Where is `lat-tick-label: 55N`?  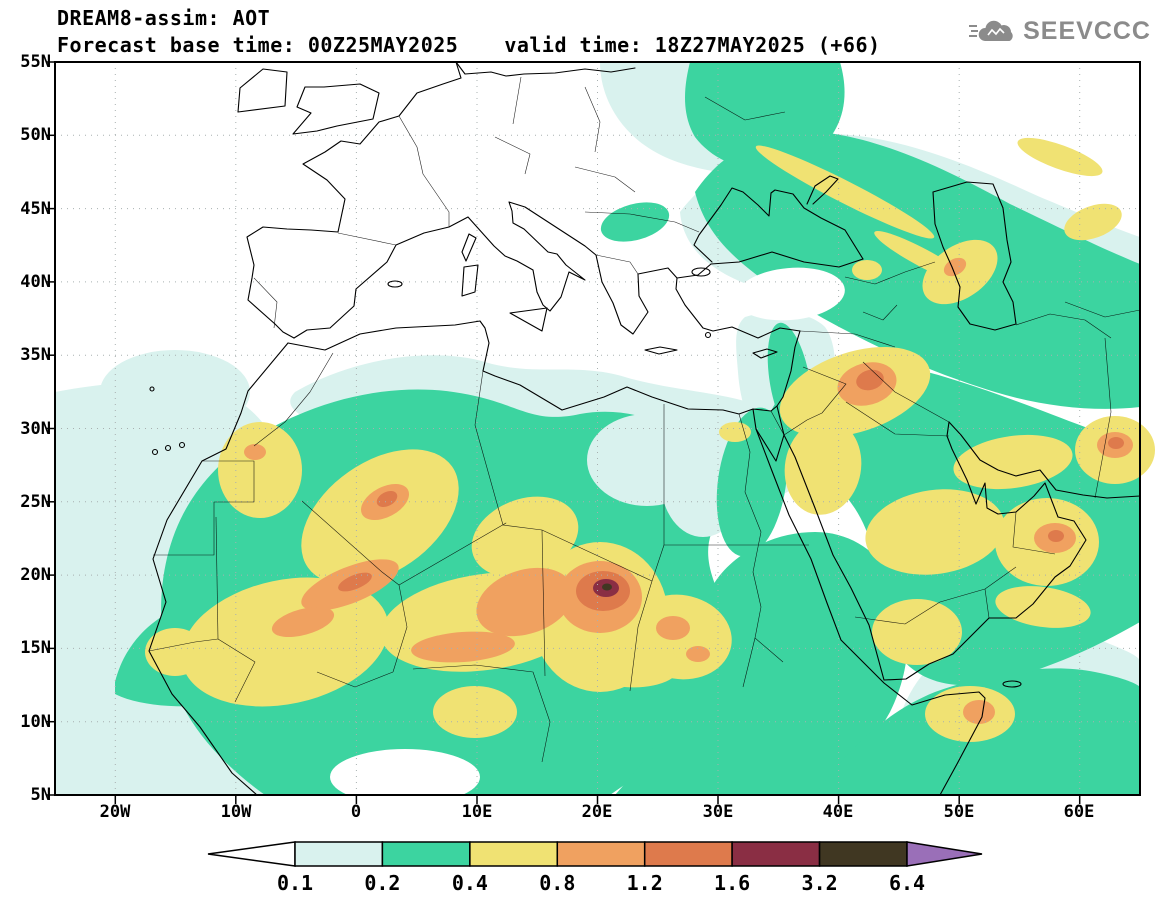
lat-tick-label: 55N is located at coordinates (35, 62).